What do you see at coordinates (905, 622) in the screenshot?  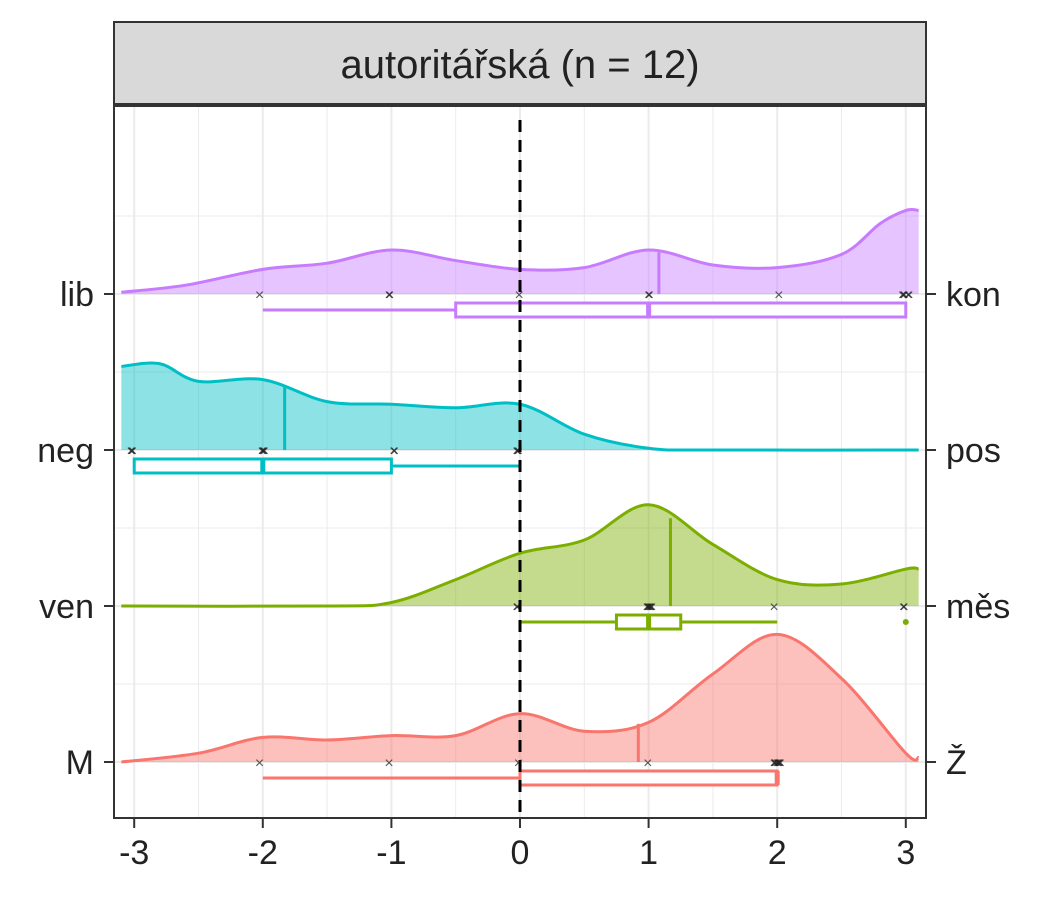 I see `box-outlier` at bounding box center [905, 622].